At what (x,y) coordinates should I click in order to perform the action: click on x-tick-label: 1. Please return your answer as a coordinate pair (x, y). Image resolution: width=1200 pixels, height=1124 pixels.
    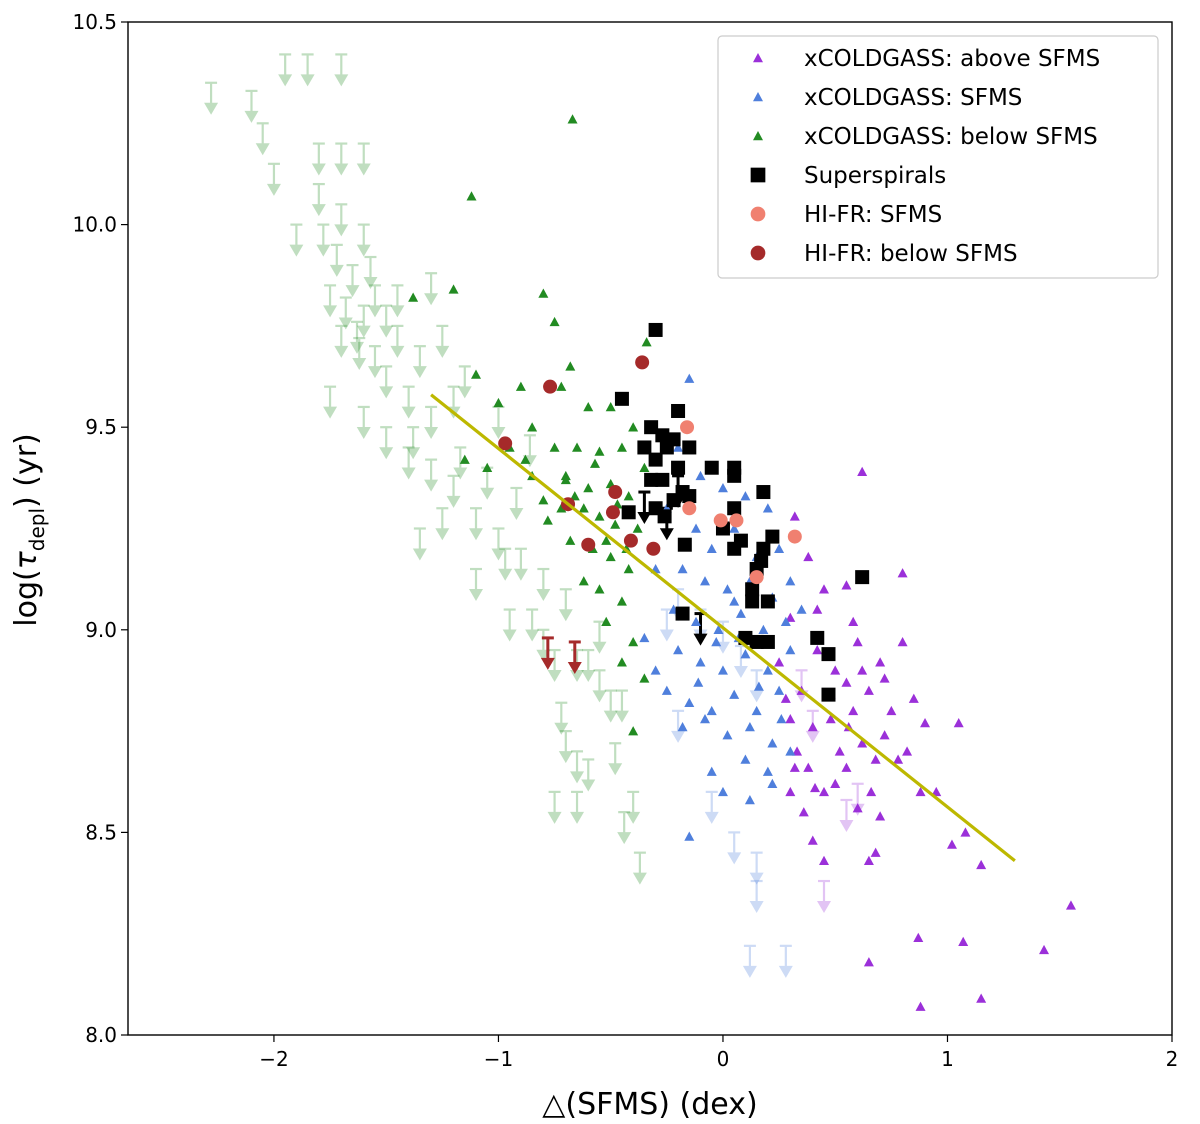
    Looking at the image, I should click on (947, 1059).